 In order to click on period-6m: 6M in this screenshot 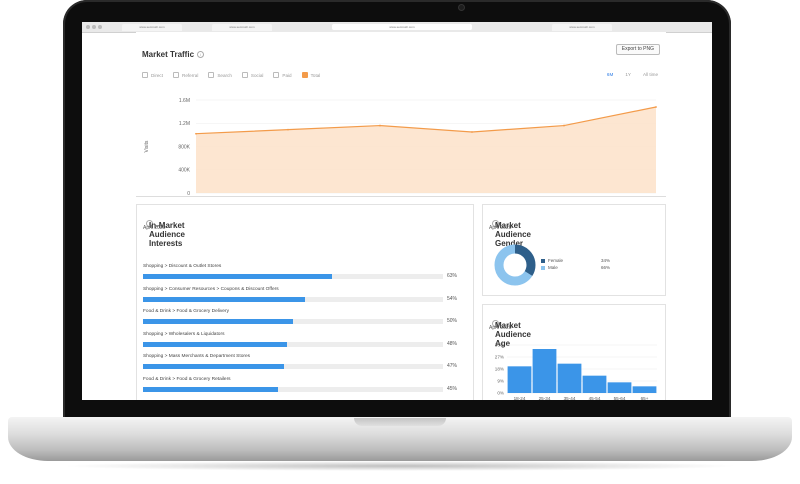, I will do `click(610, 74)`.